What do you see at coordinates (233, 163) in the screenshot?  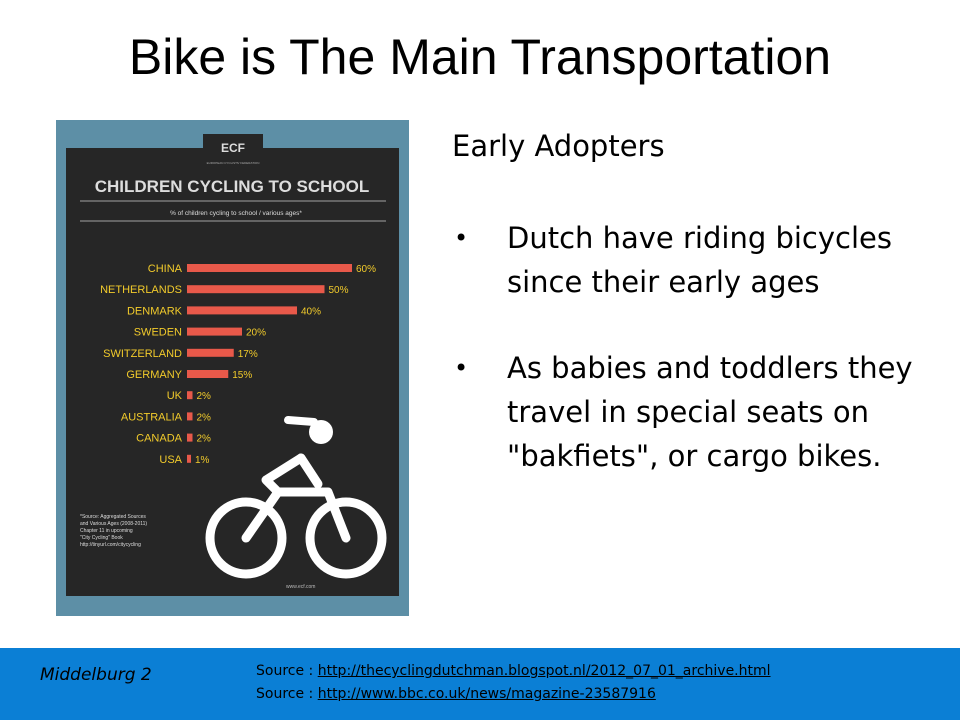 I see `ecf-logo-subtext: EUROPEAN CYCLISTS' FEDERATION` at bounding box center [233, 163].